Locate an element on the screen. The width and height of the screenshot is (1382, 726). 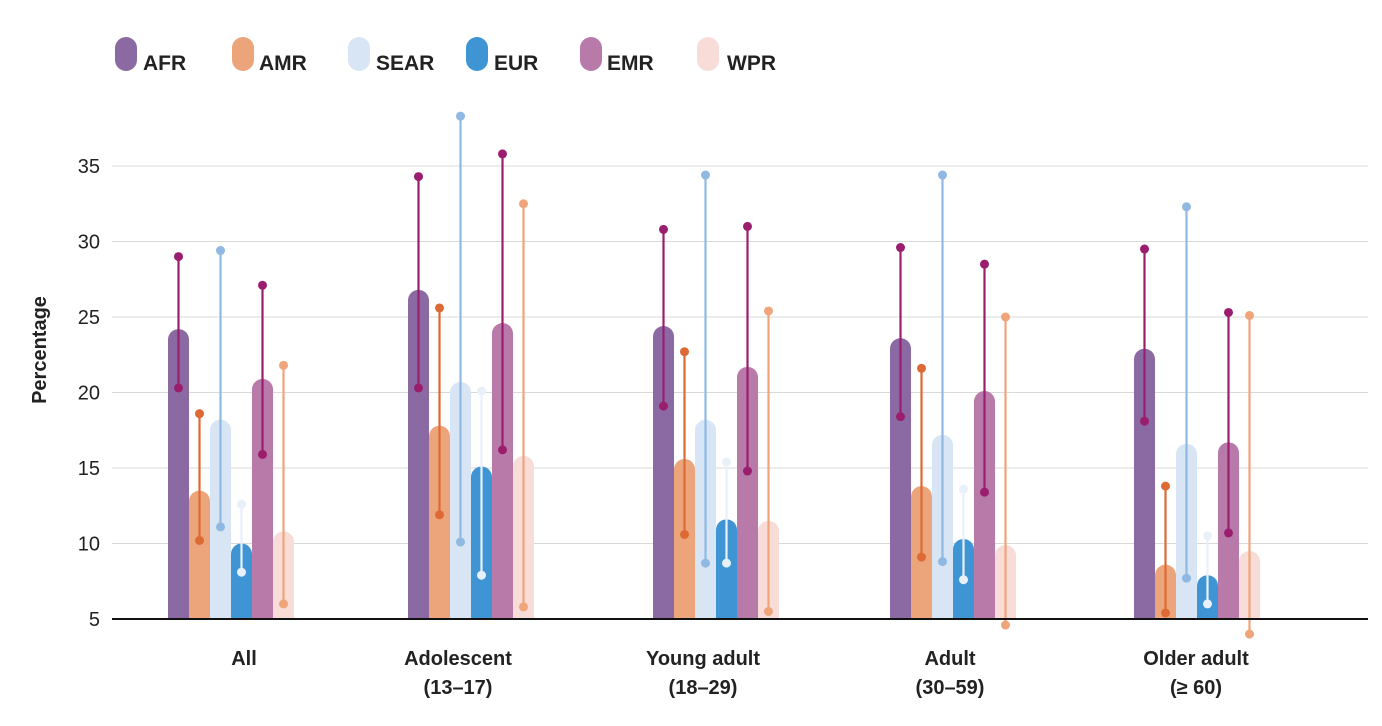
y-tick-label: 25 is located at coordinates (89, 318).